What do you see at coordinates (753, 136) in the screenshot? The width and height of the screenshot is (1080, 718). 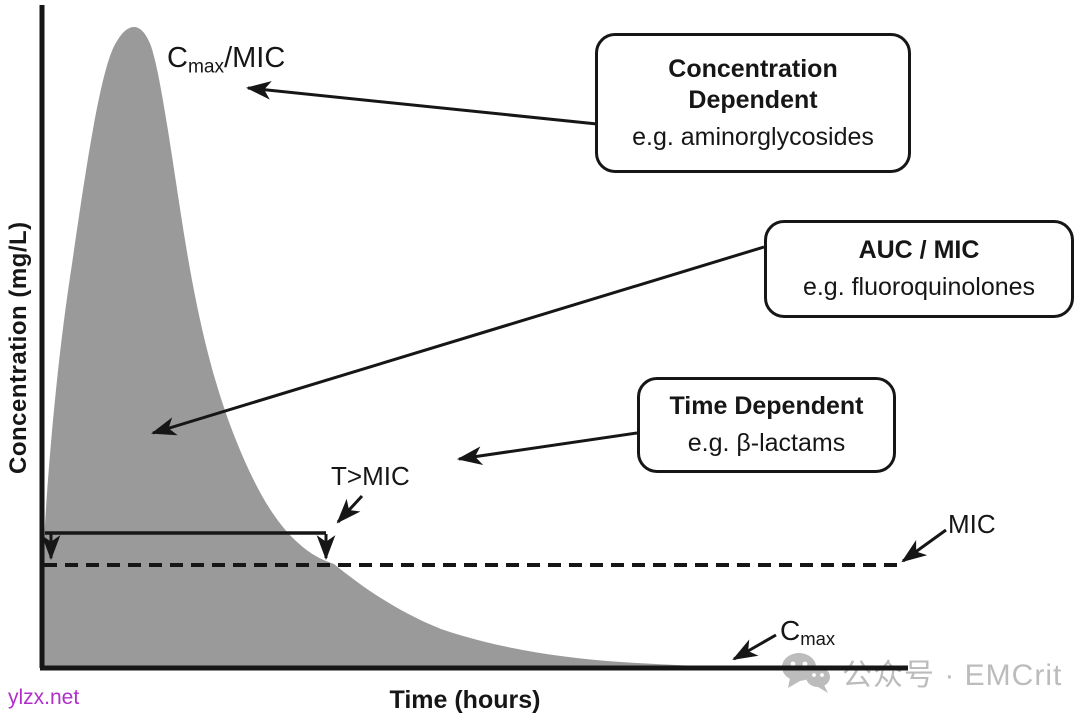 I see `callout-example: e.g. aminorglycosides` at bounding box center [753, 136].